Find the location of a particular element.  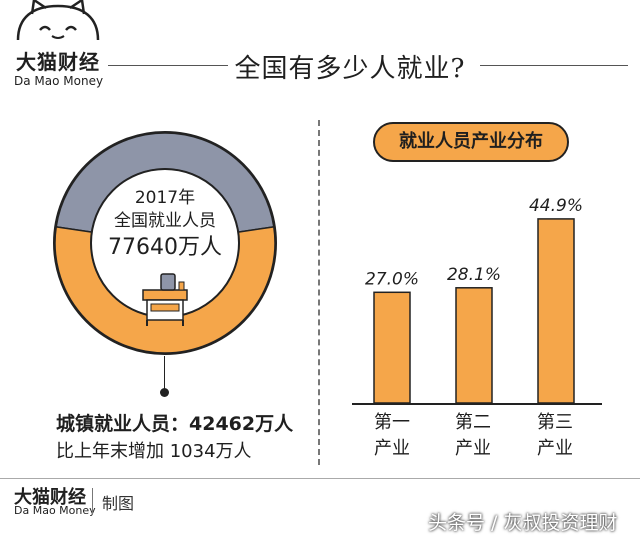

footer-made-label: 制图 is located at coordinates (118, 503).